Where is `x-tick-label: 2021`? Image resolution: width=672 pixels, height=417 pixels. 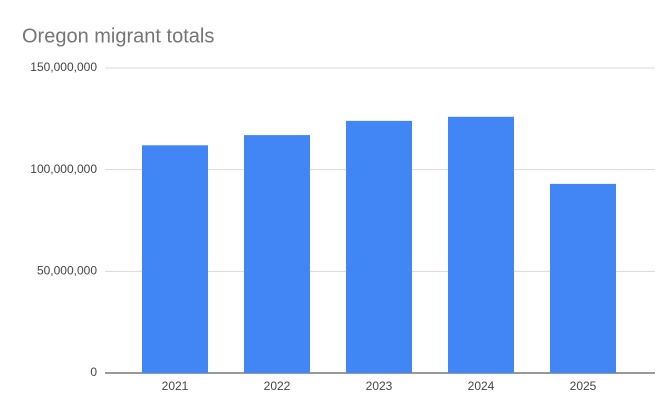
x-tick-label: 2021 is located at coordinates (175, 386).